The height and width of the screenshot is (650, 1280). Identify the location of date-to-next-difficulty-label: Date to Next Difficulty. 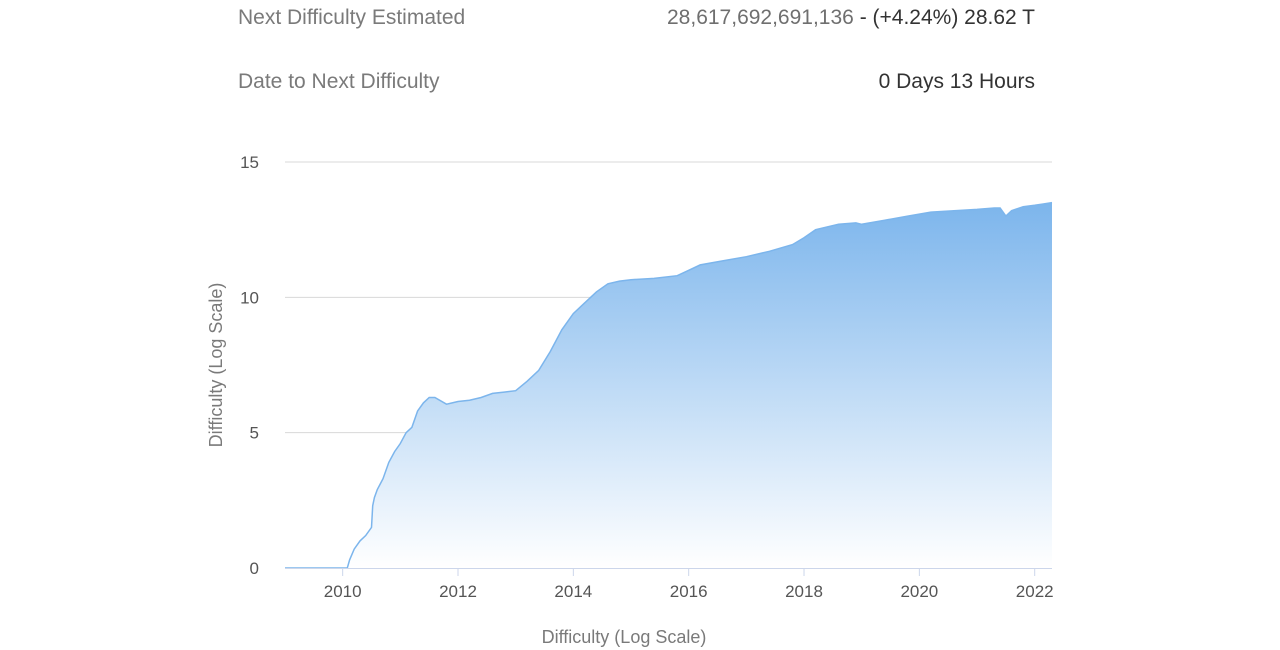
(339, 81).